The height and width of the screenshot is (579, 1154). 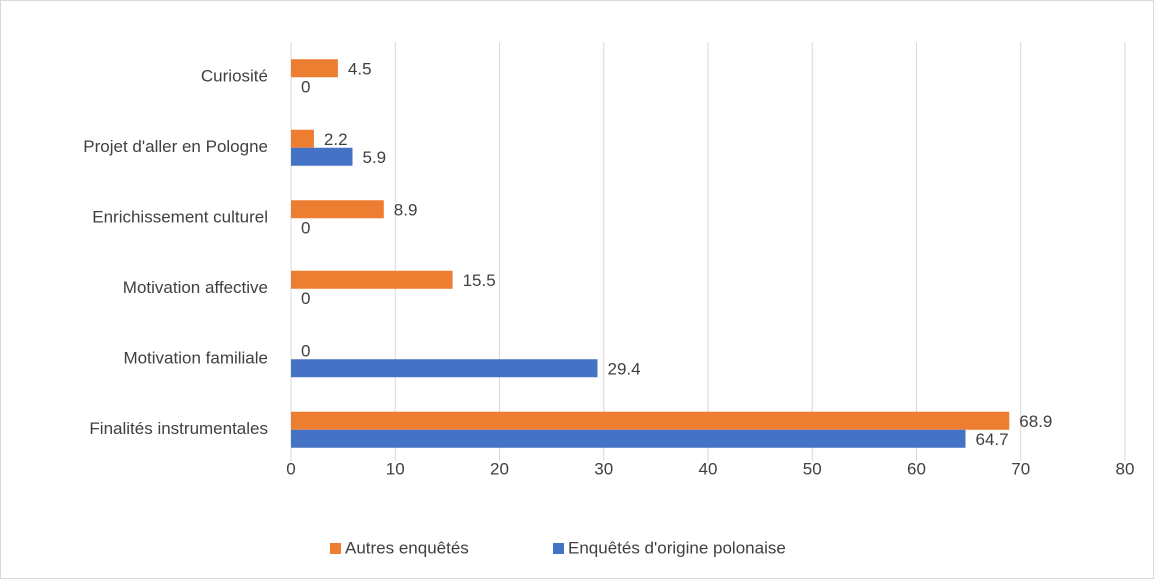 I want to click on y-tick-label: Finalités instrumentales, so click(x=178, y=428).